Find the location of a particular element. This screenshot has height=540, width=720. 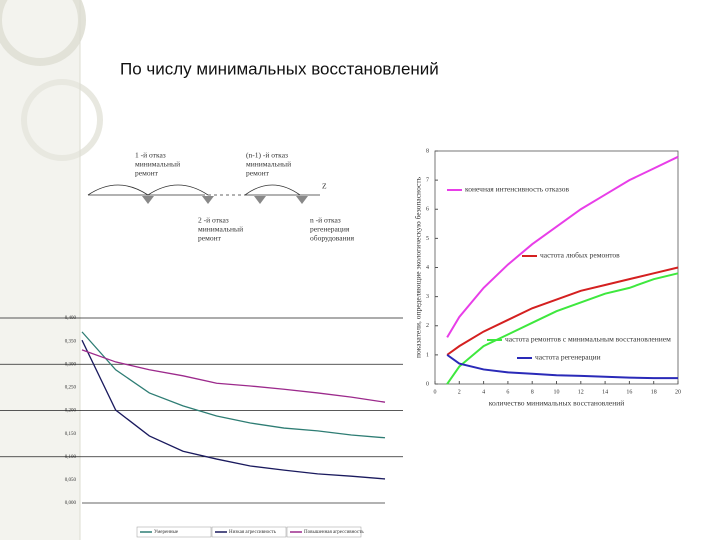

x-tick-label: 20 is located at coordinates (678, 392).